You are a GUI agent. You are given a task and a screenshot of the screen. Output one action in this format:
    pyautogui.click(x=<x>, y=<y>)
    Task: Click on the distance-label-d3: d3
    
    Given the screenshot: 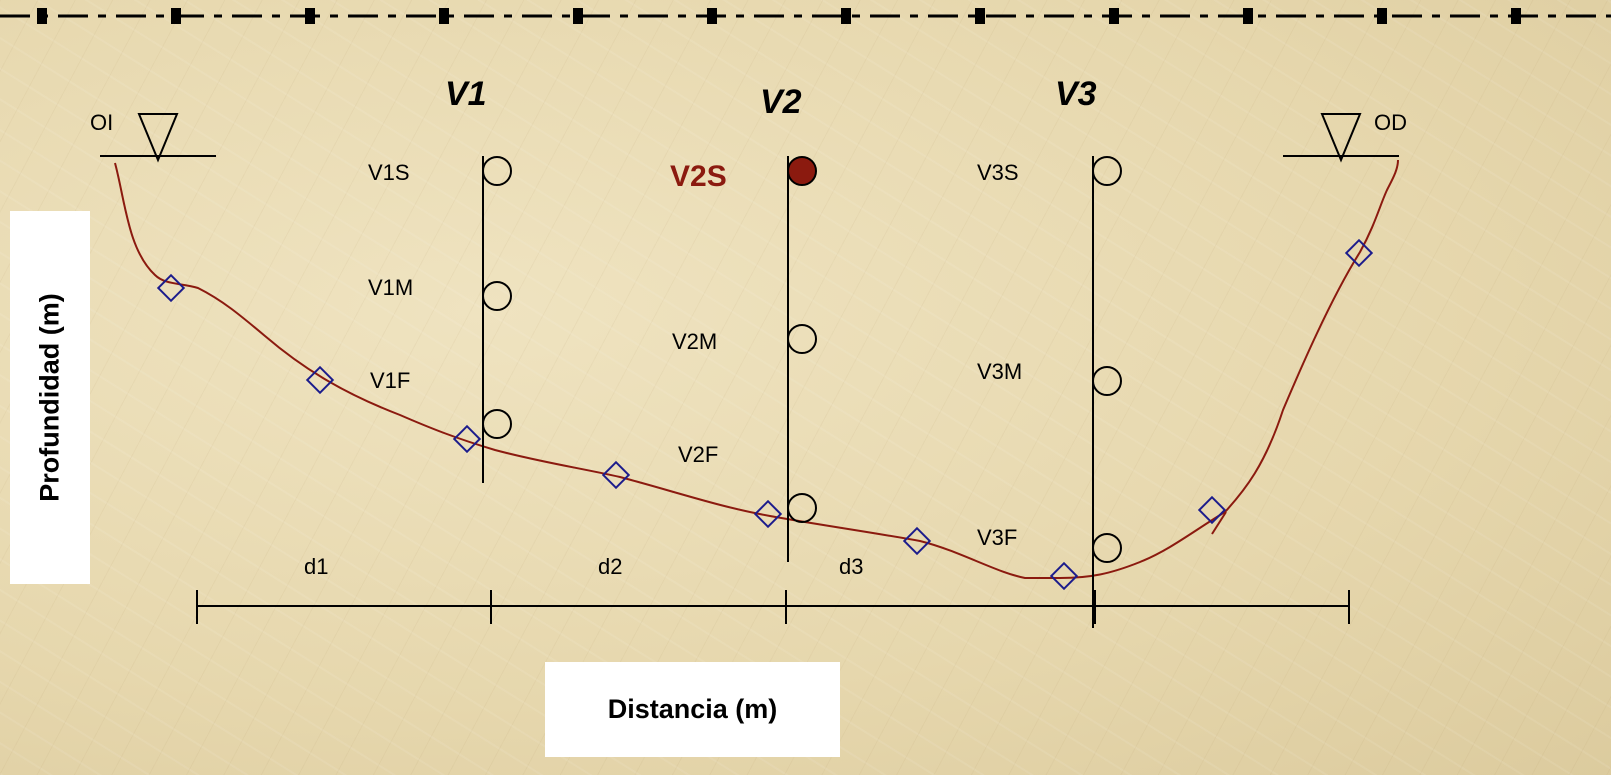 What is the action you would take?
    pyautogui.click(x=851, y=566)
    